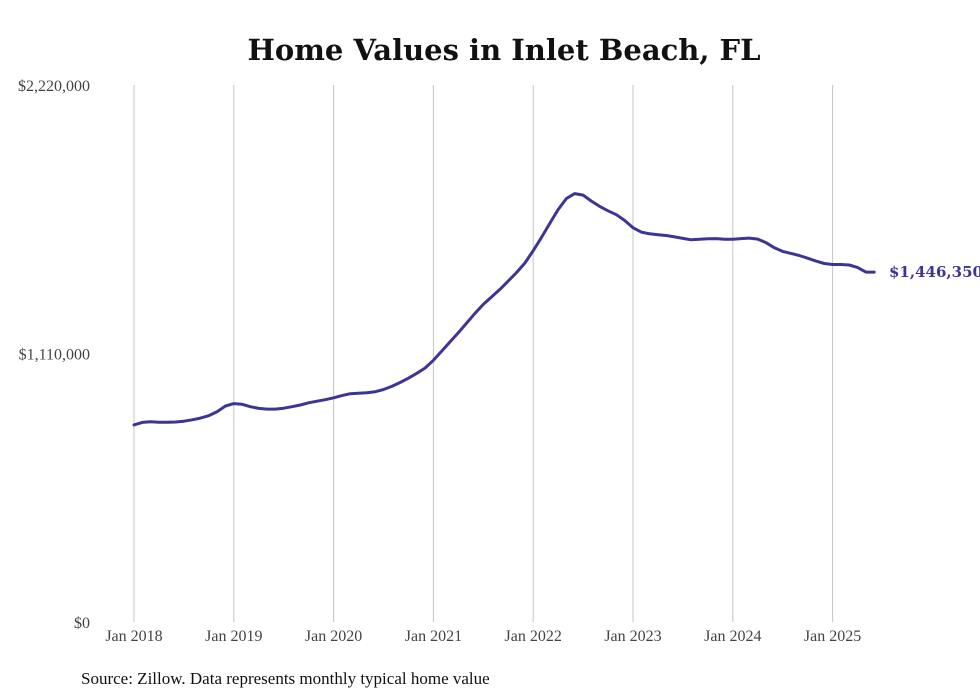  What do you see at coordinates (503, 50) in the screenshot?
I see `chart-title: Home Values in Inlet Beach, FL` at bounding box center [503, 50].